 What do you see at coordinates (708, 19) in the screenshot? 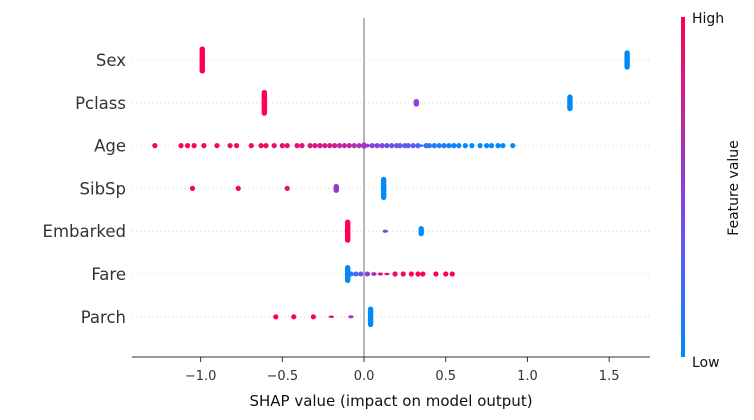
I see `colorbar-high-label: High` at bounding box center [708, 19].